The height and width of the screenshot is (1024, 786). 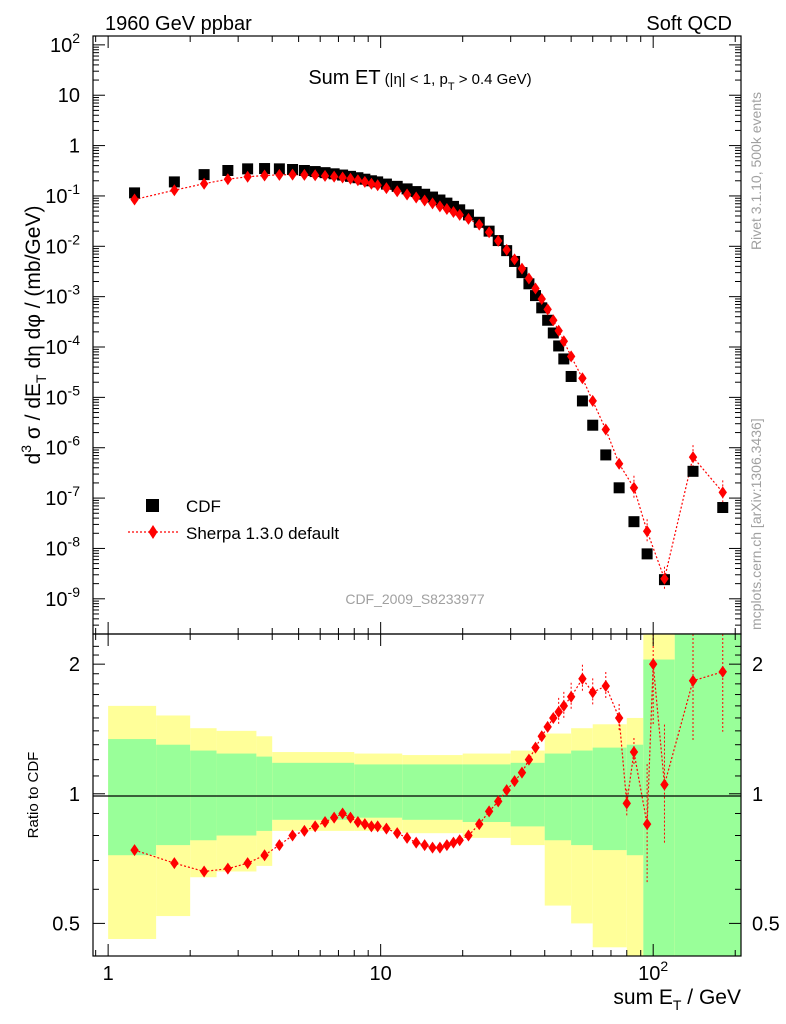 What do you see at coordinates (62, 244) in the screenshot?
I see `y-tick-label: 10⁻²` at bounding box center [62, 244].